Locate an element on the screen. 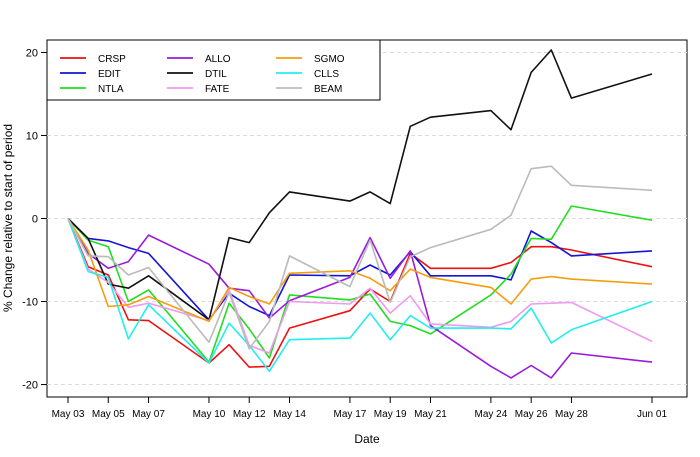 The height and width of the screenshot is (457, 700). legend: CRSP EDIT NTLA ALLO DTIL FATE SGMO CLLS BEAM is located at coordinates (213, 70).